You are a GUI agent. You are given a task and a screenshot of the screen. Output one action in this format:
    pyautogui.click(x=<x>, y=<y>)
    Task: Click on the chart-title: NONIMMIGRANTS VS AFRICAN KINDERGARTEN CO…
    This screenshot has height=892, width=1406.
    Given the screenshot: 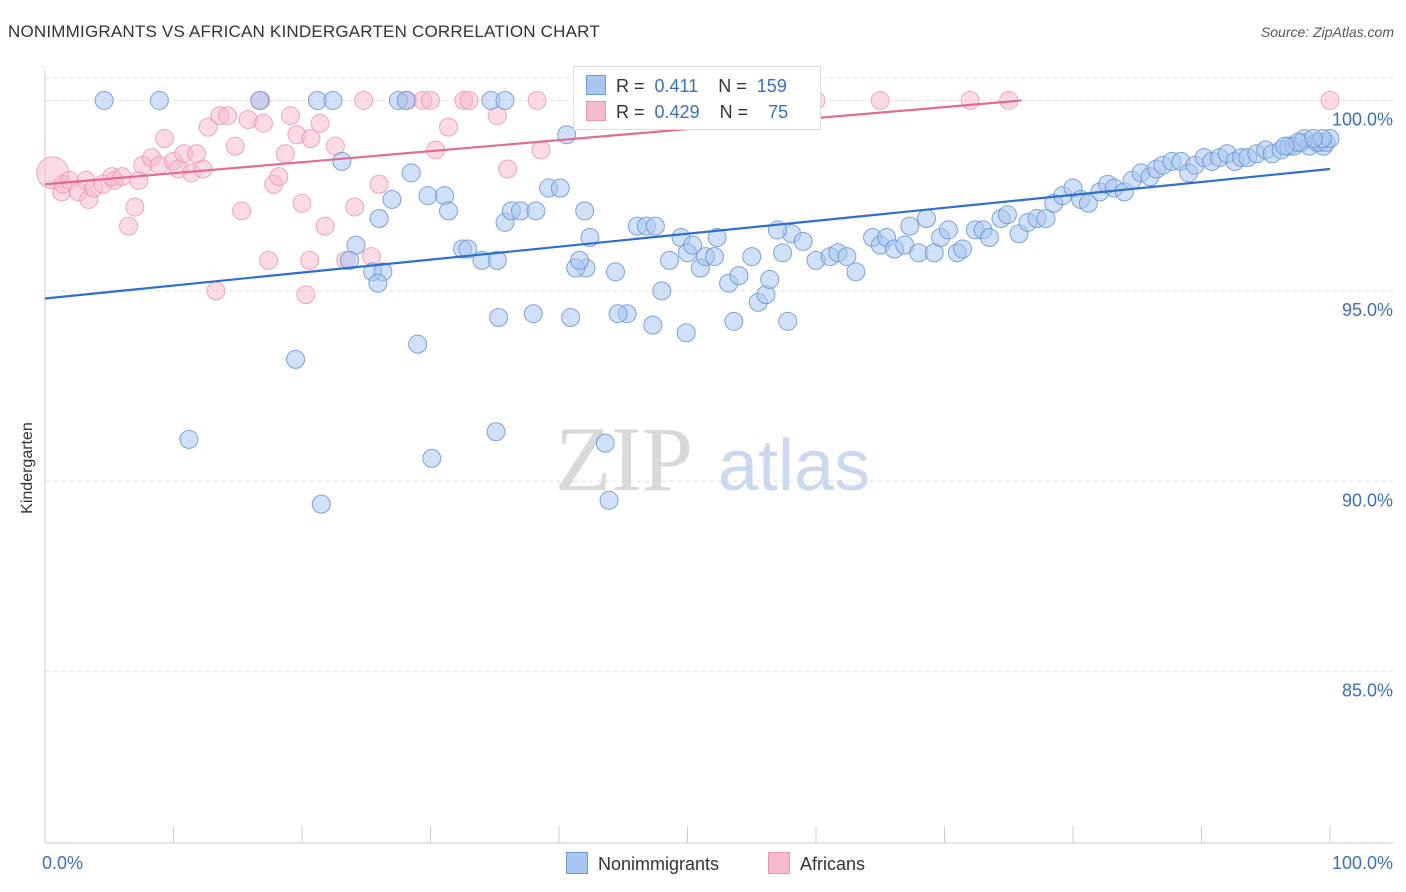 What is the action you would take?
    pyautogui.click(x=304, y=31)
    